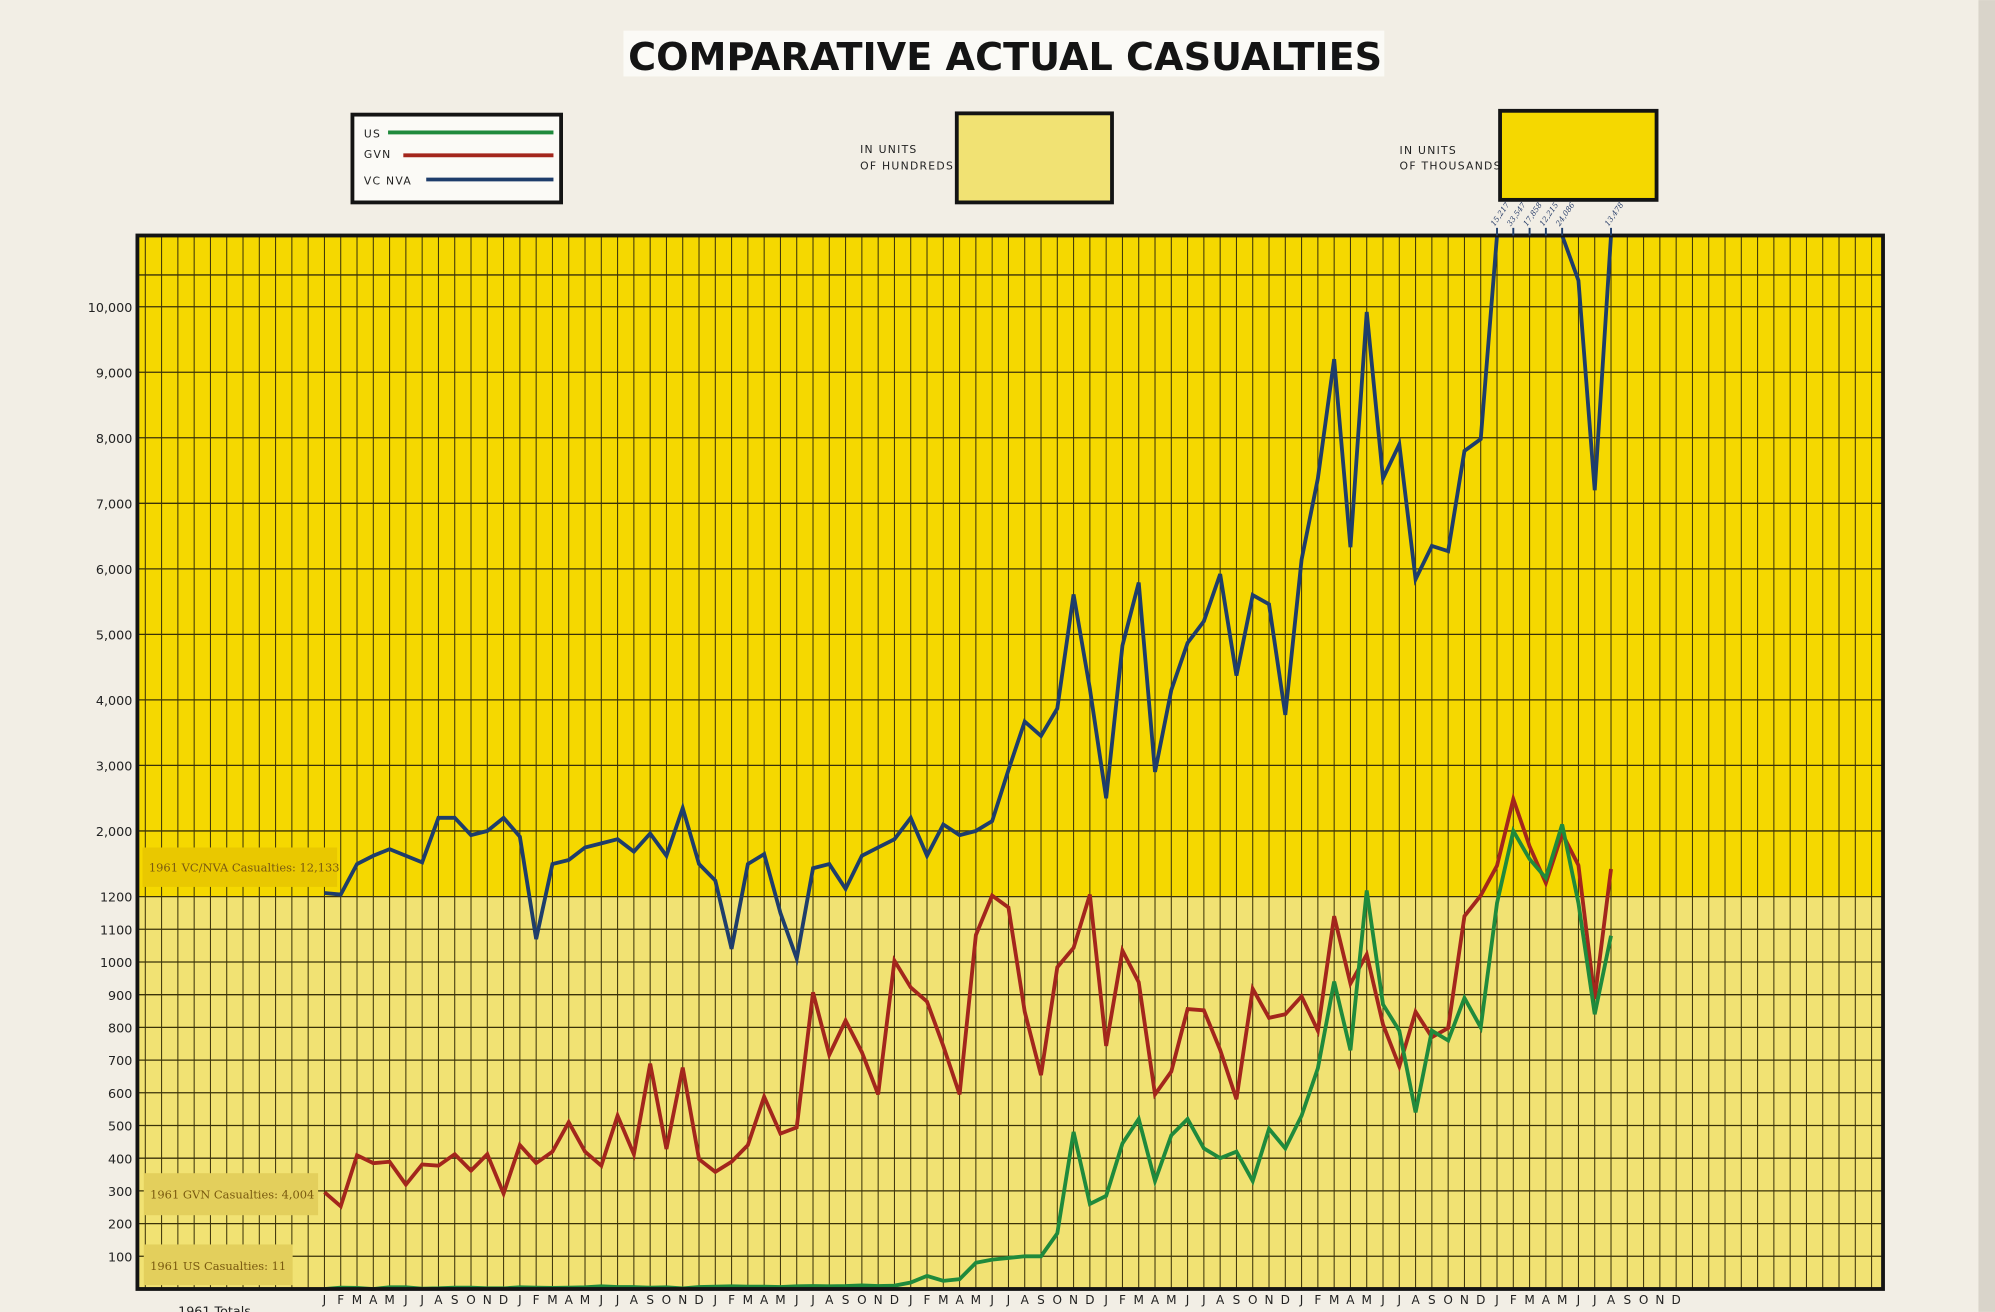 This screenshot has width=1995, height=1312. Describe the element at coordinates (120, 1060) in the screenshot. I see `y-tick-label-hundreds: 700` at that location.